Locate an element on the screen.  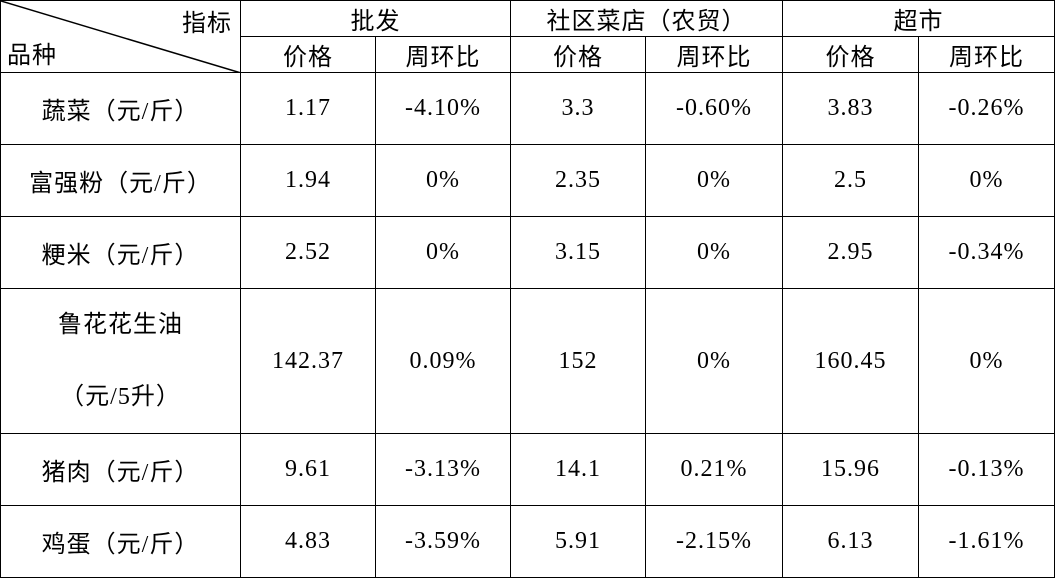
row-label: 蔬菜（元/斤） is located at coordinates (120, 108).